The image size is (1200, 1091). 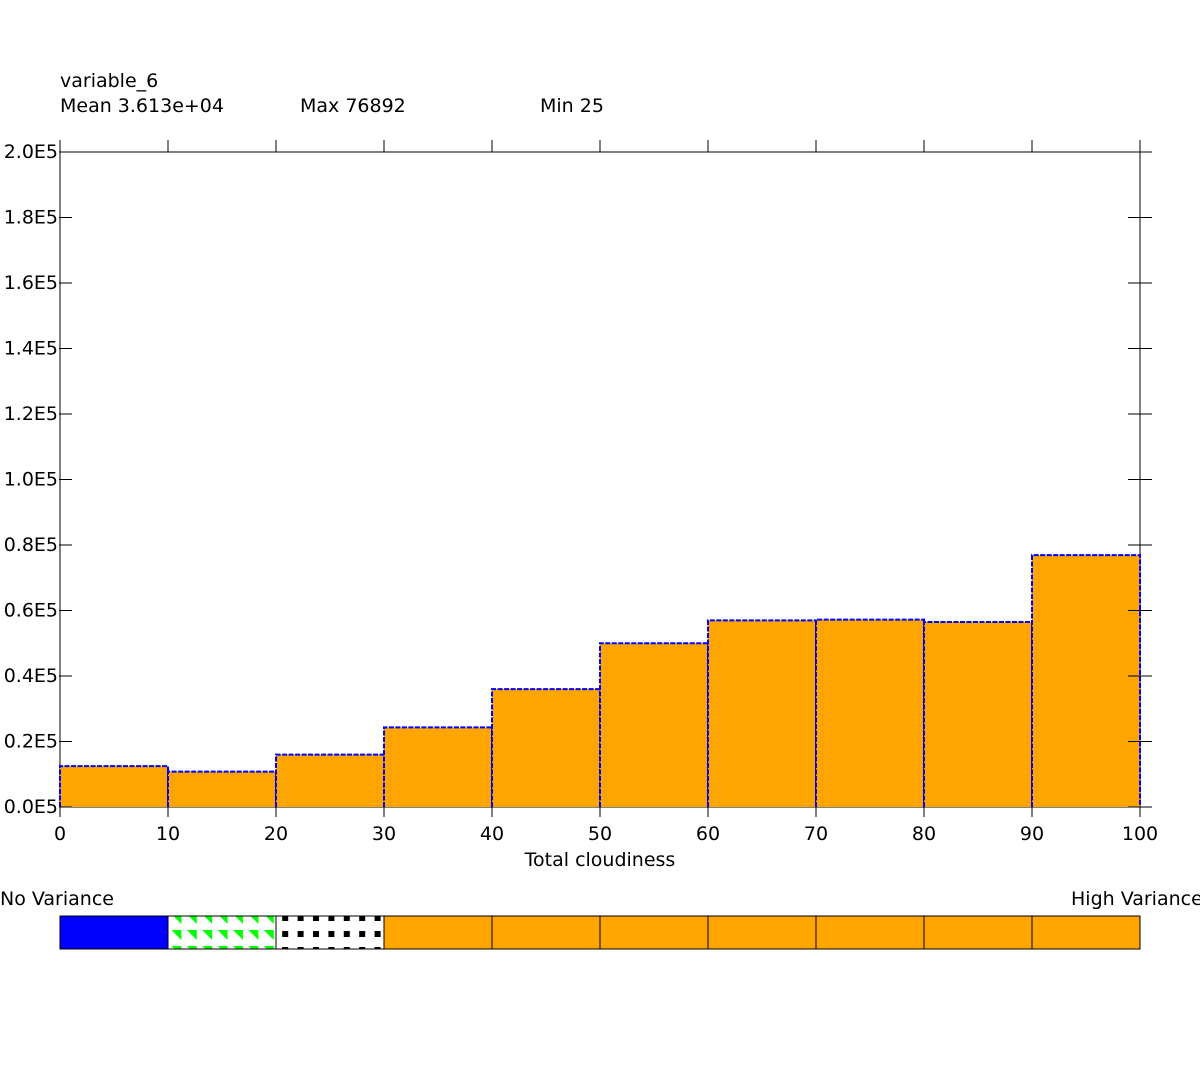 I want to click on x-axis-label: Total cloudiness, so click(x=600, y=860).